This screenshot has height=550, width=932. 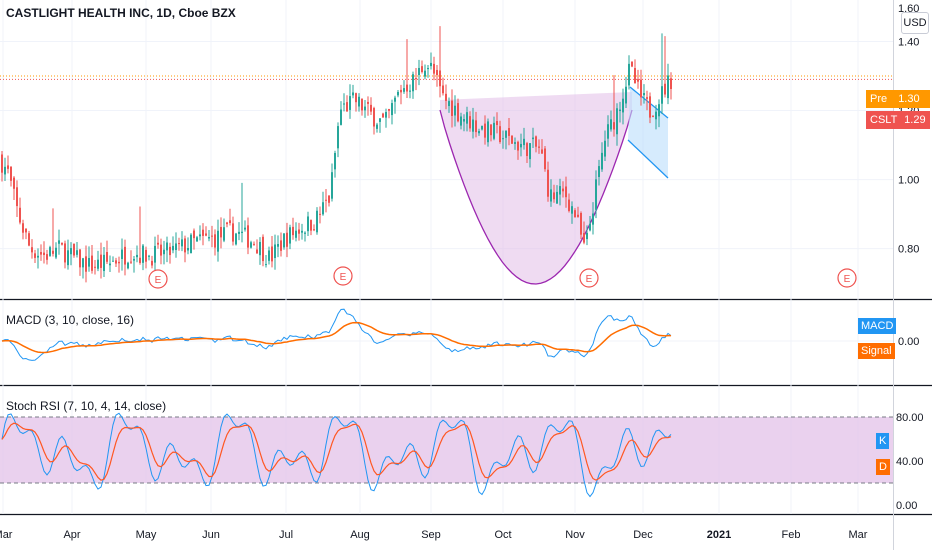 What do you see at coordinates (286, 535) in the screenshot?
I see `x-axis-label: Jul` at bounding box center [286, 535].